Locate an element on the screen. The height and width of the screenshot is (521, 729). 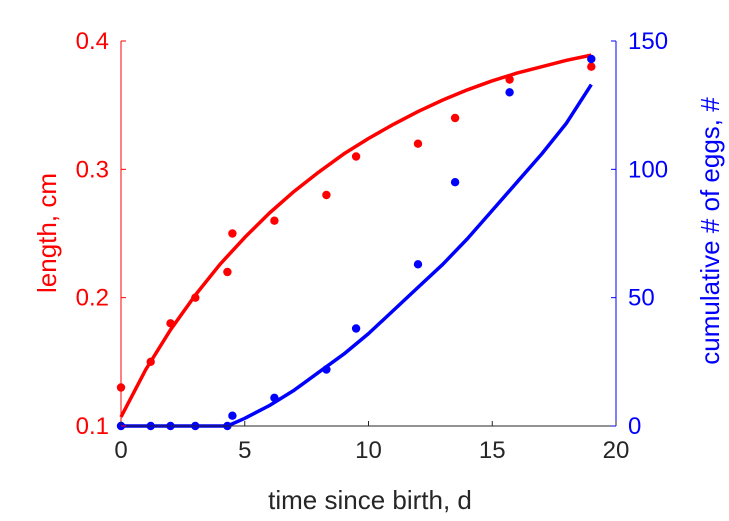
x-tick-label: 20 is located at coordinates (616, 450).